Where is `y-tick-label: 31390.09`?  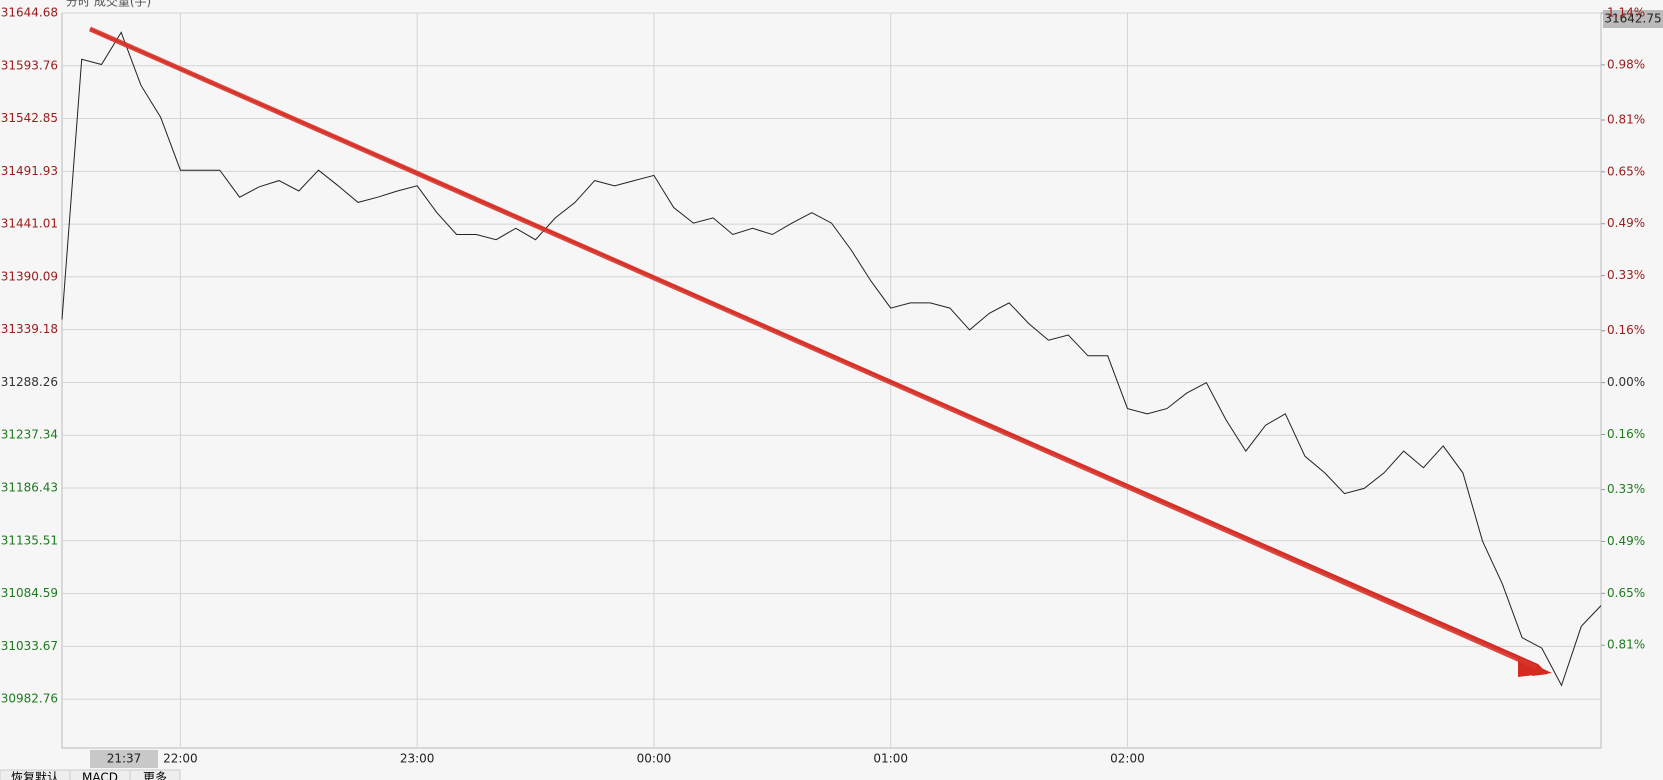 y-tick-label: 31390.09 is located at coordinates (29, 276).